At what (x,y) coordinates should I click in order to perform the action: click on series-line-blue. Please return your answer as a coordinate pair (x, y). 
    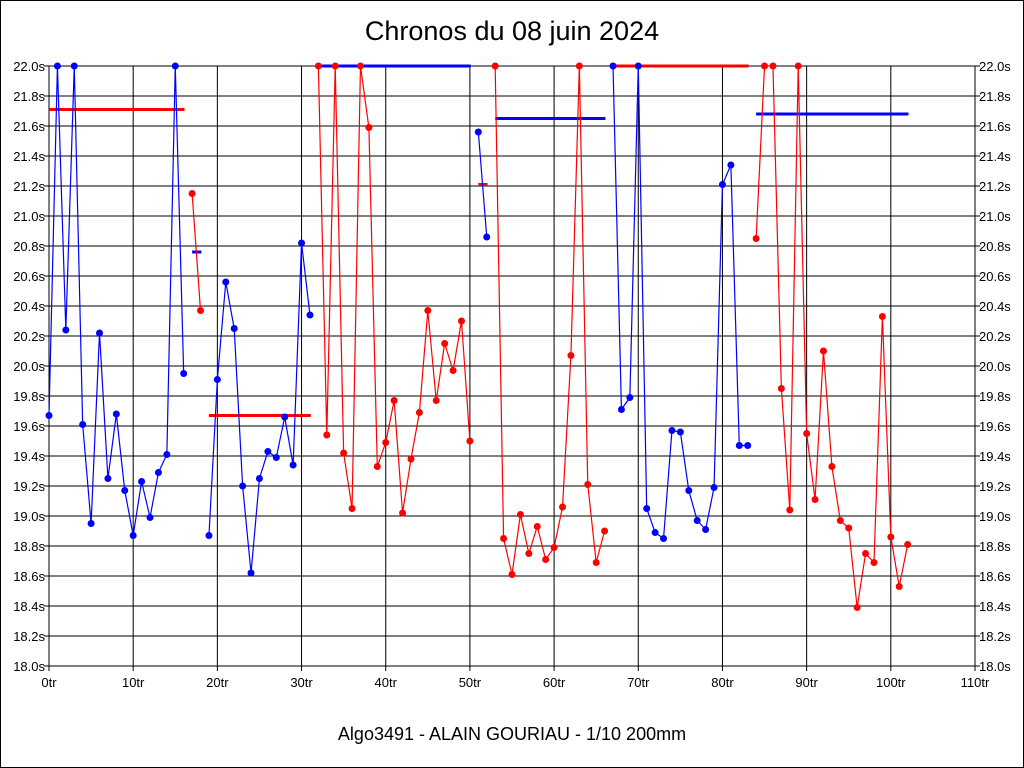
    Looking at the image, I should click on (482, 184).